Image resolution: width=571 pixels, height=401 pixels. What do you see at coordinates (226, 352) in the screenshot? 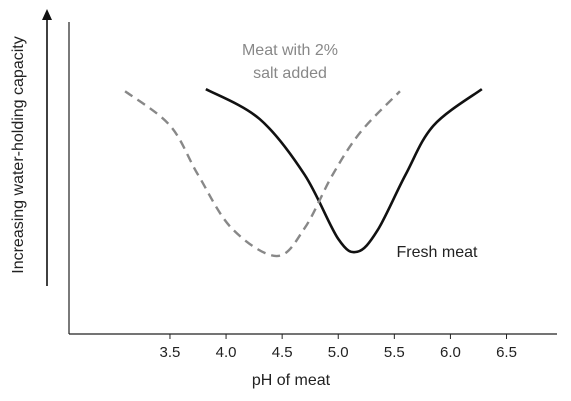
I see `x-tick-label: 4.0` at bounding box center [226, 352].